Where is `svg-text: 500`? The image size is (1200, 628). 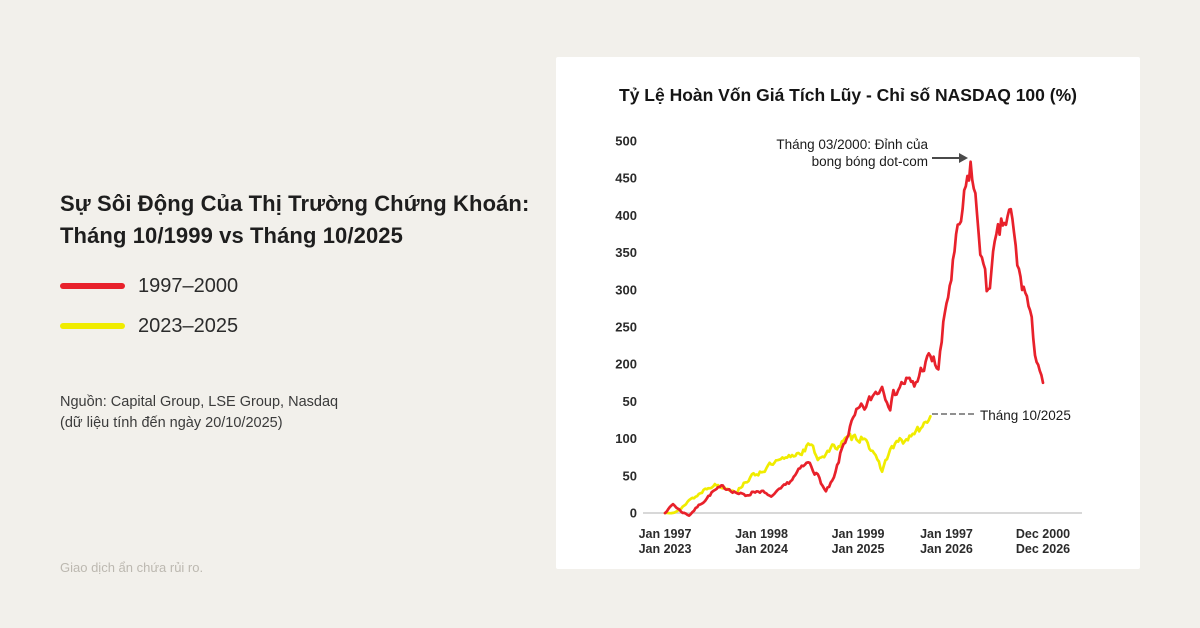
svg-text: 500 is located at coordinates (626, 141).